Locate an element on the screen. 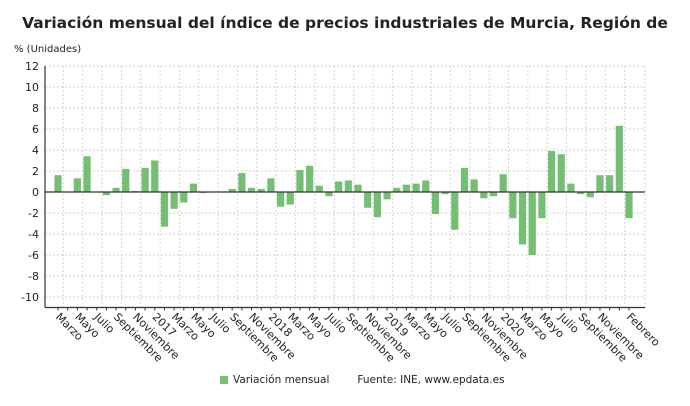  y-tick-label: 6 is located at coordinates (35, 129).